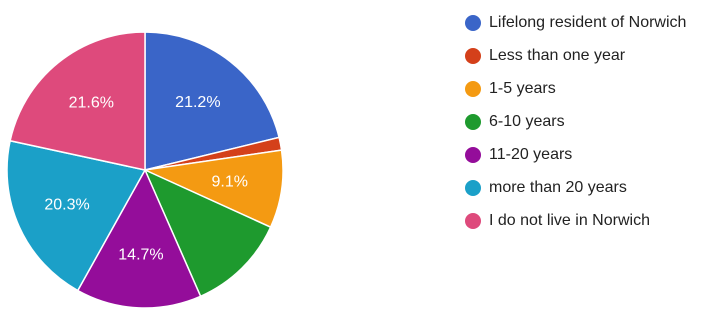 This screenshot has height=320, width=721. Describe the element at coordinates (522, 88) in the screenshot. I see `legend-label: 1-5 years` at that location.